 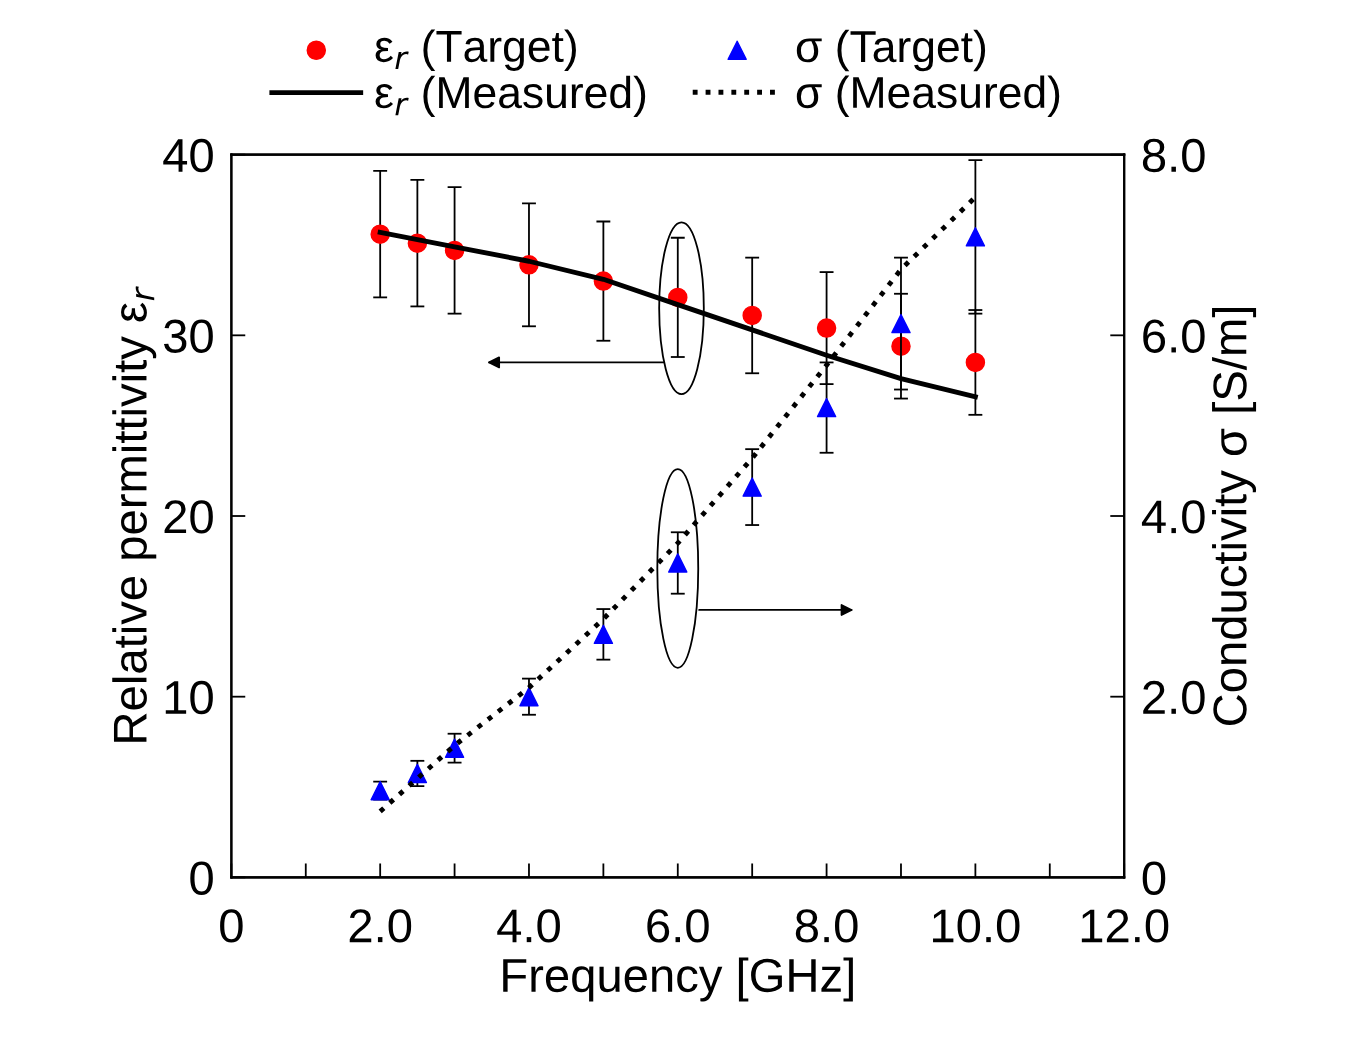 I want to click on legend-label: ε$_{r}$ (Target), so click(x=475, y=50).